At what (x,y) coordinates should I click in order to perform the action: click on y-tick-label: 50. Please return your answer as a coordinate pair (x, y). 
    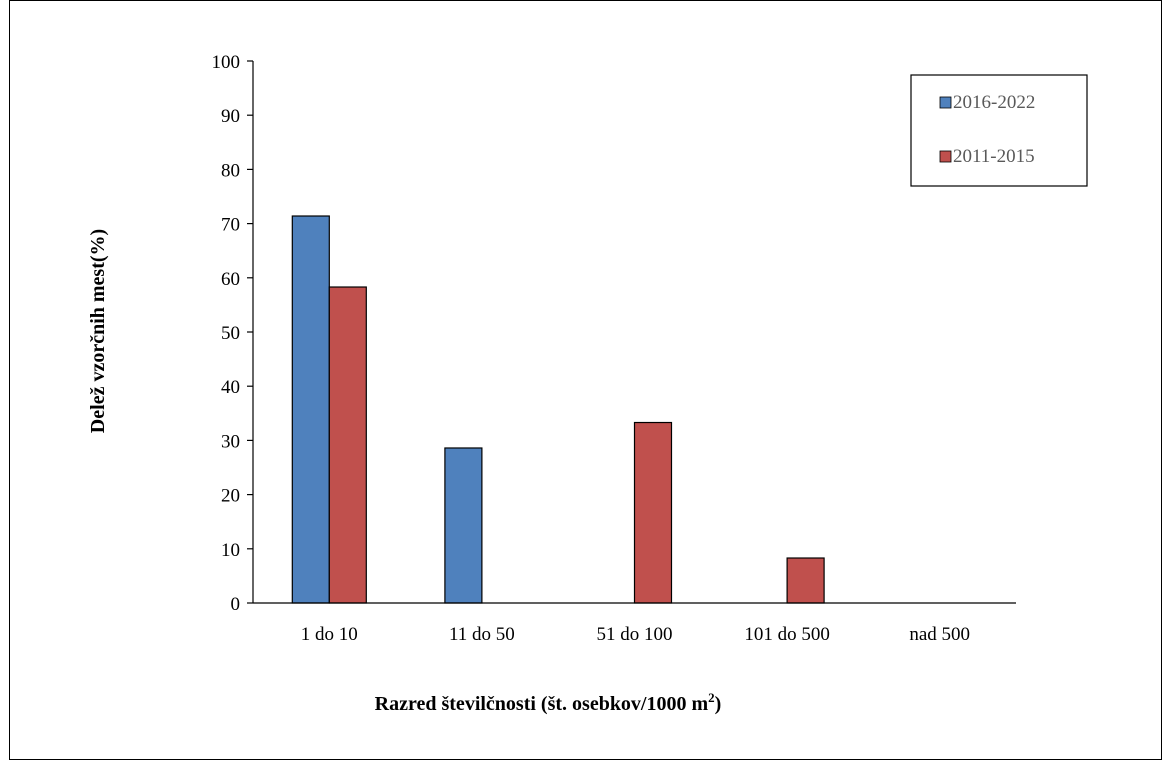
    Looking at the image, I should click on (230, 333).